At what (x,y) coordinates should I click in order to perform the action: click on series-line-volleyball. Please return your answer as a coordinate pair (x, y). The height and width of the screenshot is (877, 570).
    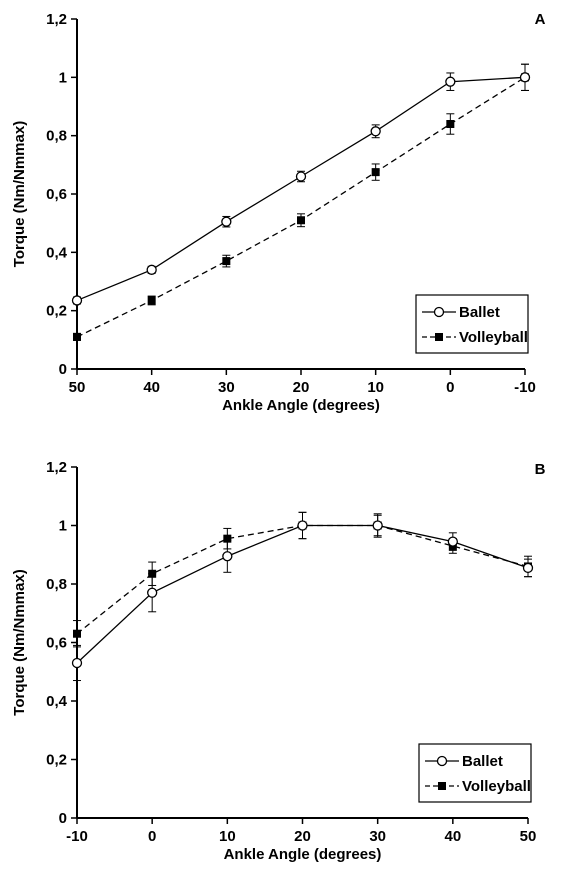
    Looking at the image, I should click on (302, 579).